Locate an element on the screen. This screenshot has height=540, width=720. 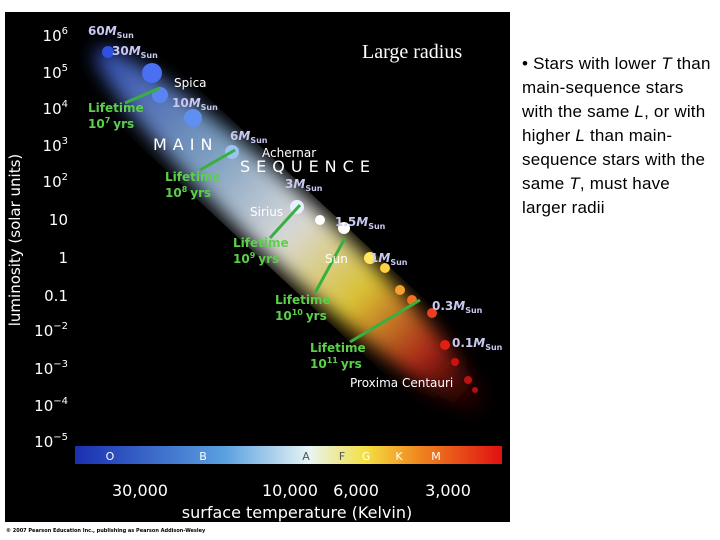
lifetime-value: 1011 yrs is located at coordinates (336, 363).